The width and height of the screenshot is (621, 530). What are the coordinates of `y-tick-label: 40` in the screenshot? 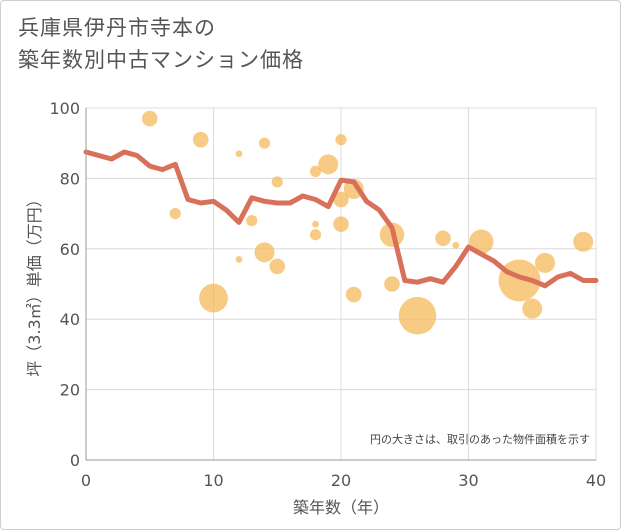 It's located at (70, 319).